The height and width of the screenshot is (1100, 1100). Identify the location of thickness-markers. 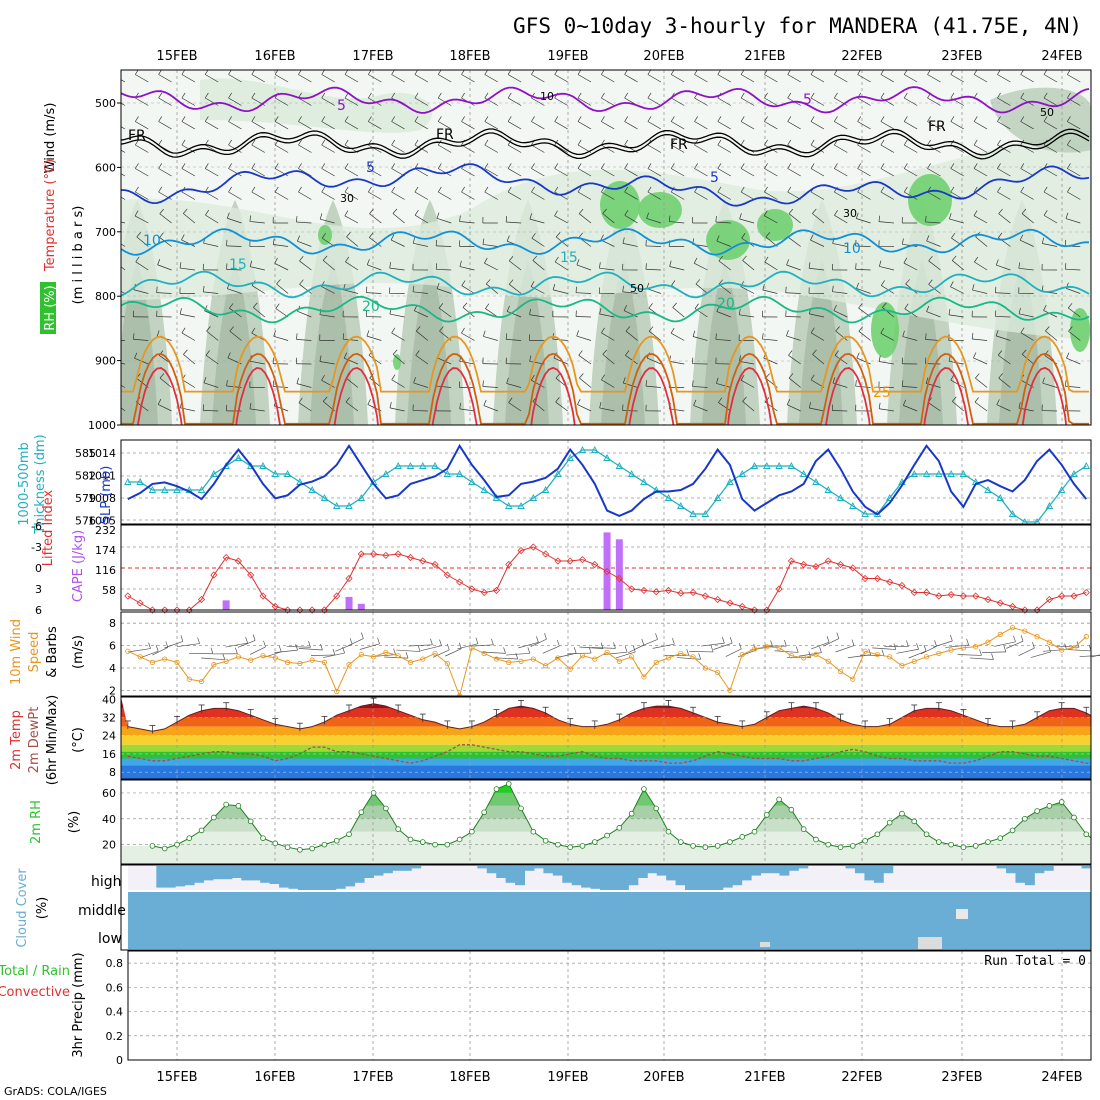
(607, 485).